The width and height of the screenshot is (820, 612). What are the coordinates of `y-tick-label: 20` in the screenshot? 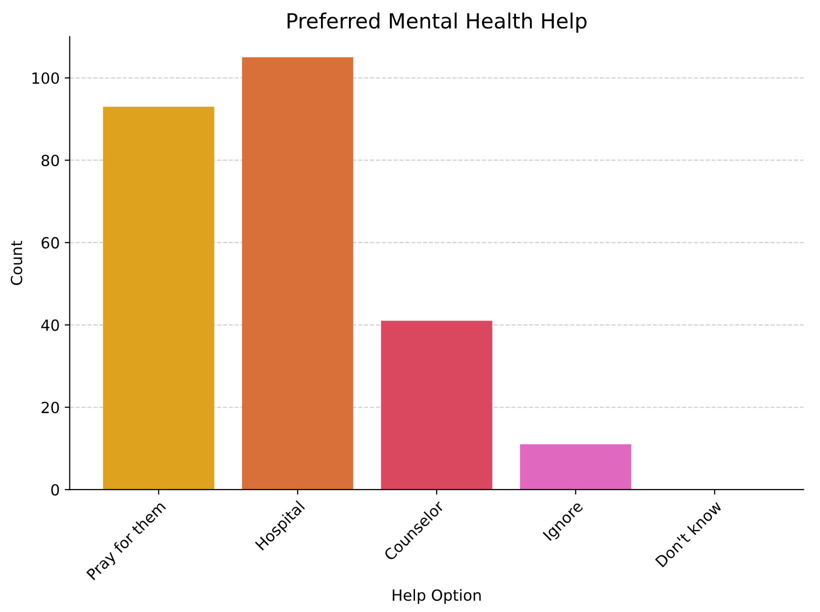 It's located at (50, 408).